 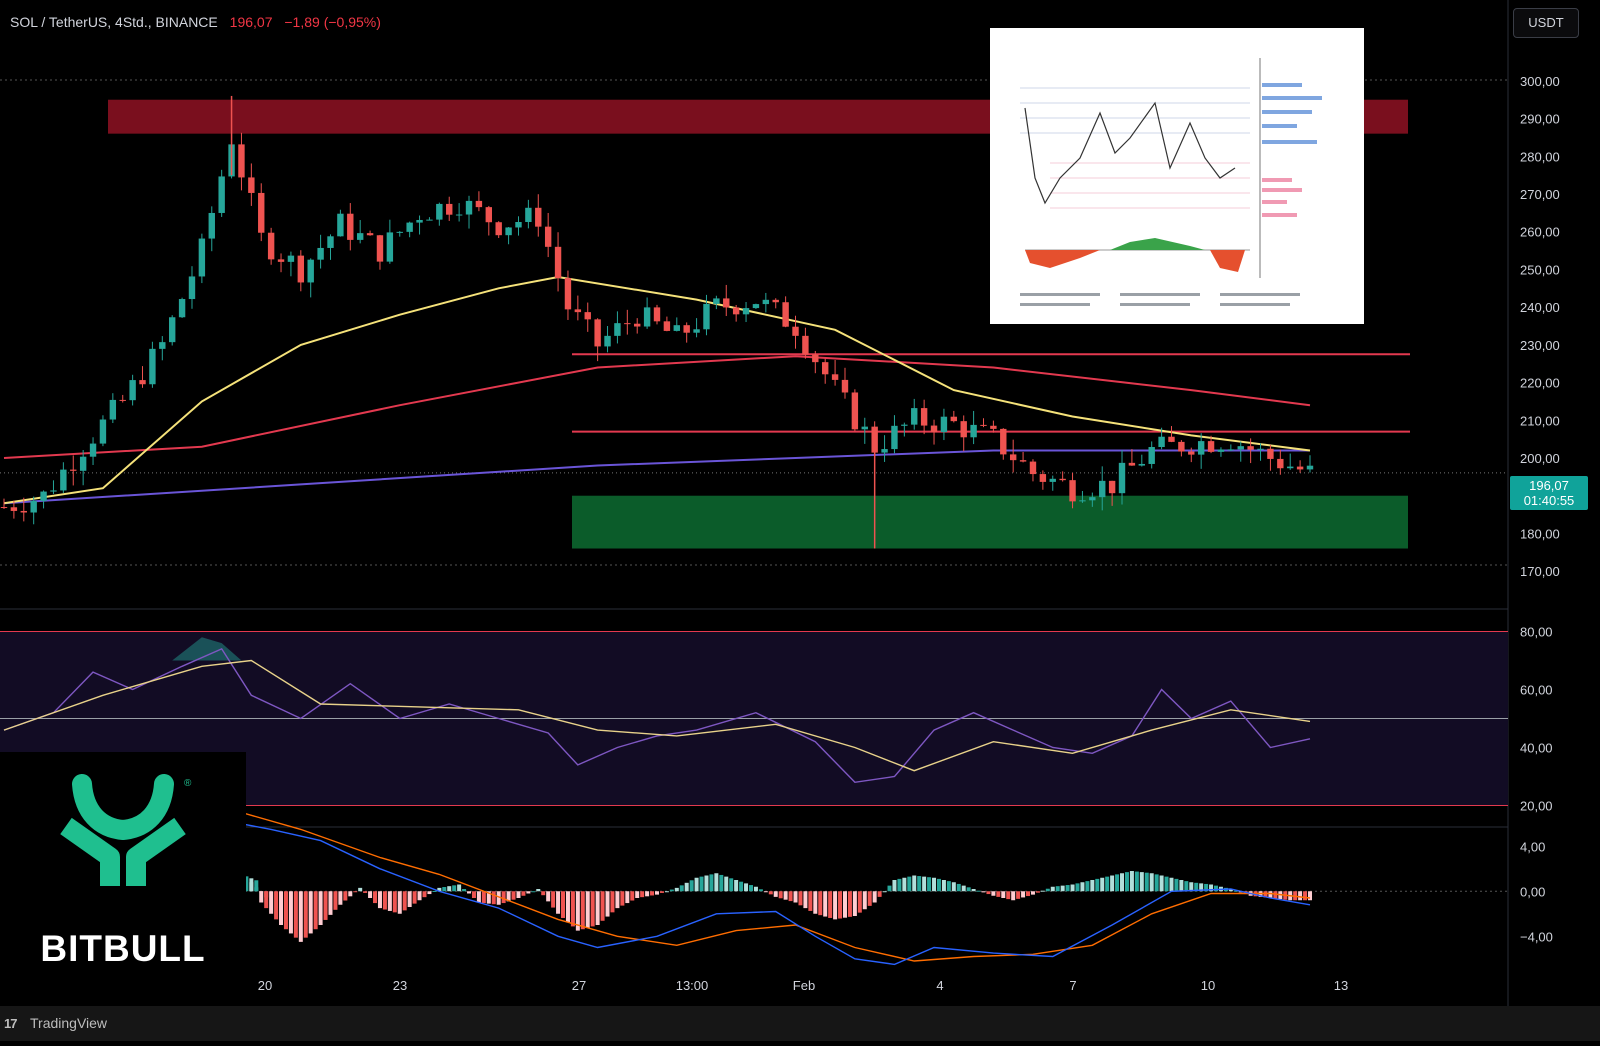 I want to click on time-axis-tick-label: 23, so click(x=400, y=985).